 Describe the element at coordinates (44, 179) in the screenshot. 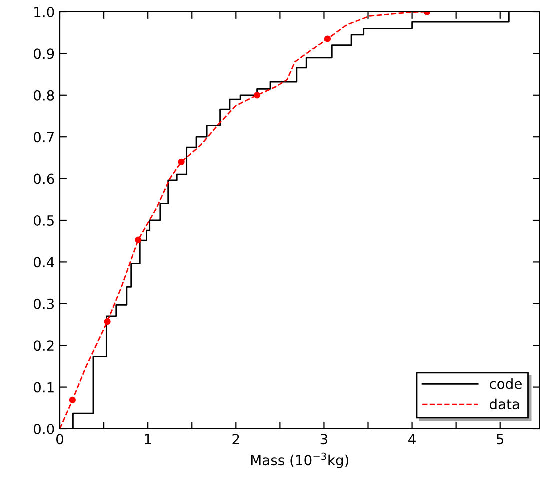

I see `y-tick-label: 0.6` at that location.